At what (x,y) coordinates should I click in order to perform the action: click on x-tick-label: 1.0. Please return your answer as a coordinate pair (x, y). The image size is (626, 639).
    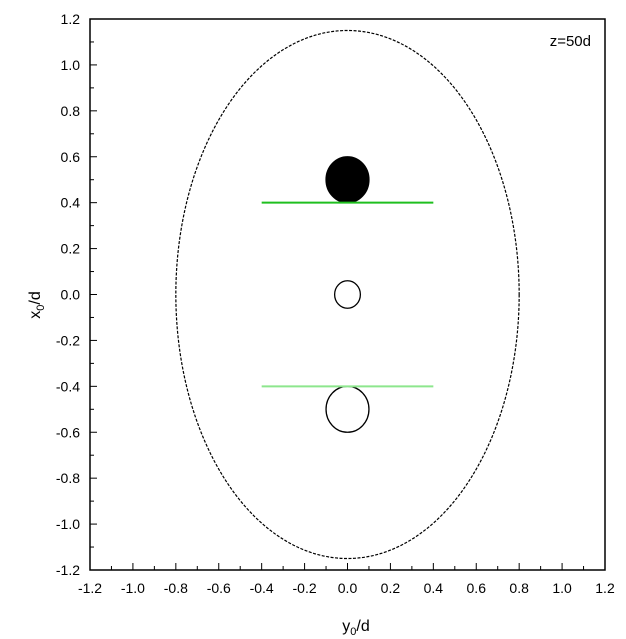
    Looking at the image, I should click on (562, 588).